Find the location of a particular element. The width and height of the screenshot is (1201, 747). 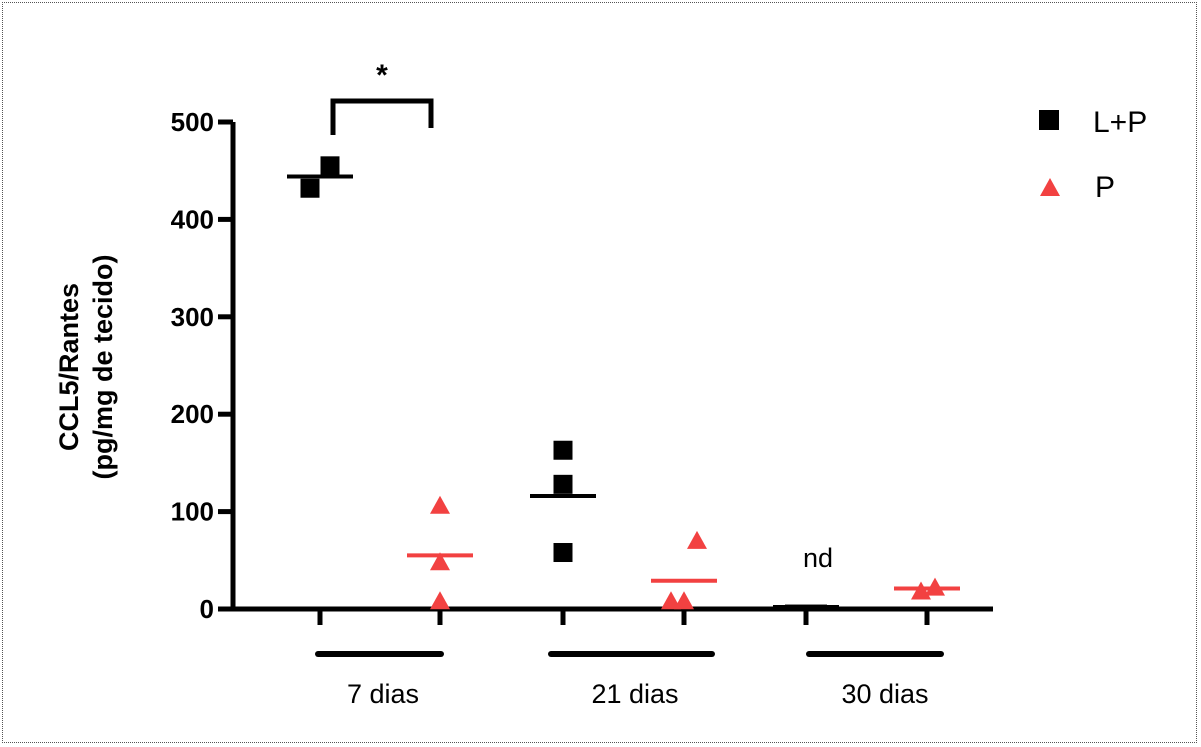

y-axis-label-line-1: CCL5/Rantes is located at coordinates (69, 367).